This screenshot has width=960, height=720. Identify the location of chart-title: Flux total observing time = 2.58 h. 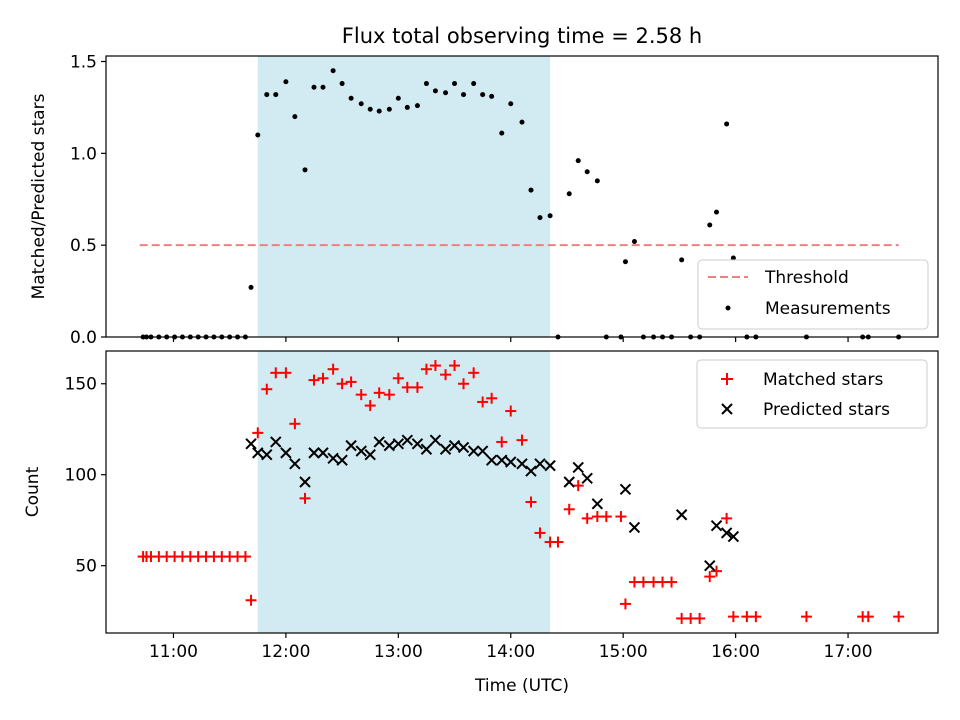
(522, 36).